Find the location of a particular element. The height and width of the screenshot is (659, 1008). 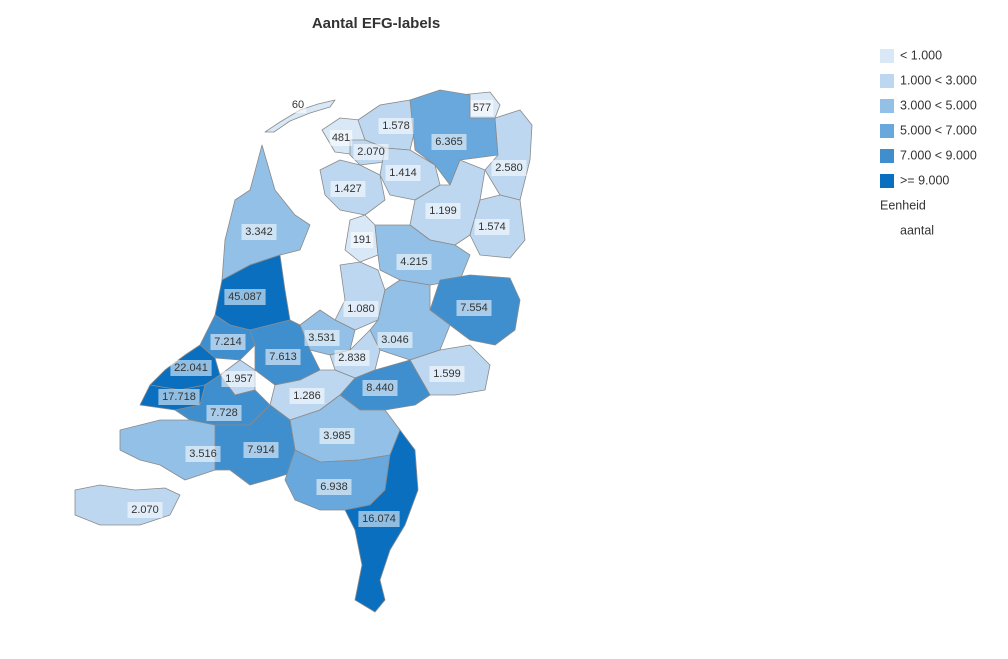

region-label: 60 is located at coordinates (298, 105).